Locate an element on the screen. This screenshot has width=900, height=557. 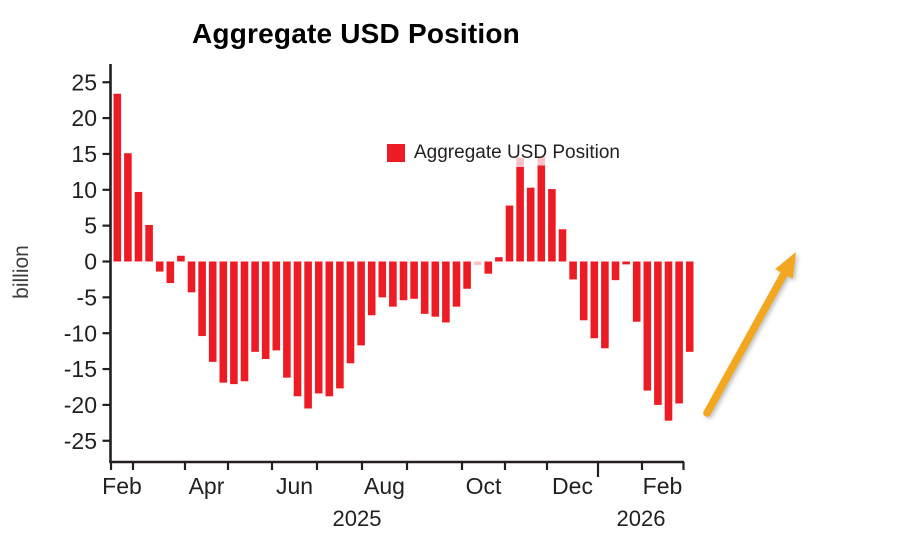
y-tick-label: 10 is located at coordinates (84, 190).